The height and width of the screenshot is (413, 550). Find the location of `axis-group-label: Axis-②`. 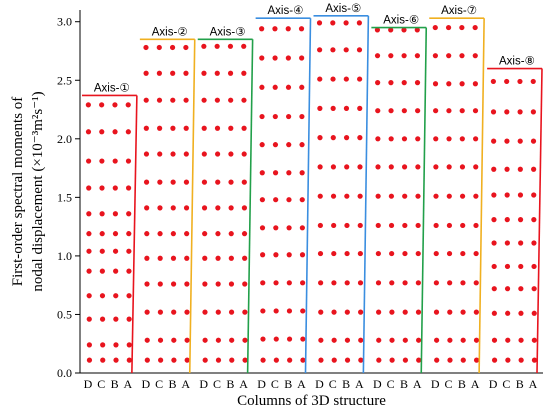

axis-group-label: Axis-② is located at coordinates (170, 32).